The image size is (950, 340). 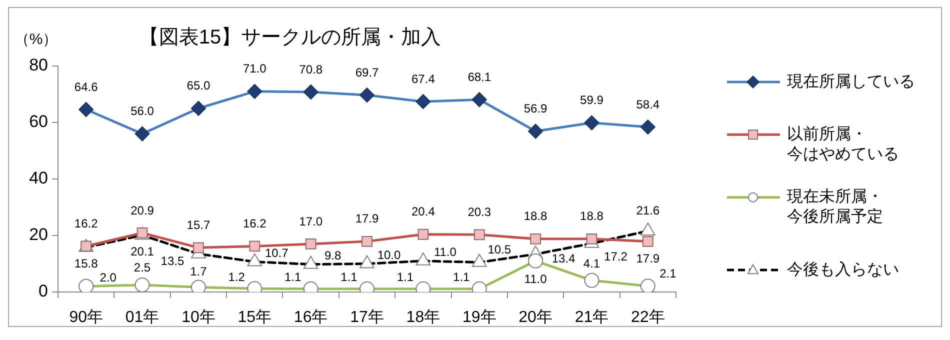 What do you see at coordinates (835, 207) in the screenshot?
I see `legend-label: 現在未所属・今後所属予定` at bounding box center [835, 207].